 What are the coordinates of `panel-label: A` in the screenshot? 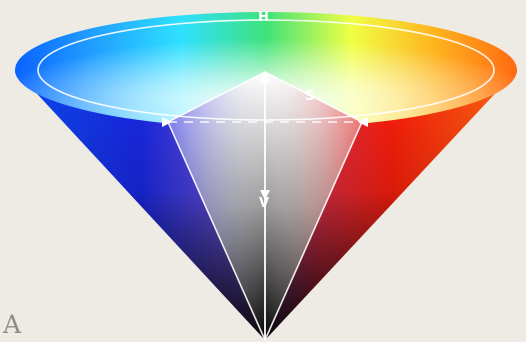 It's located at (12, 324).